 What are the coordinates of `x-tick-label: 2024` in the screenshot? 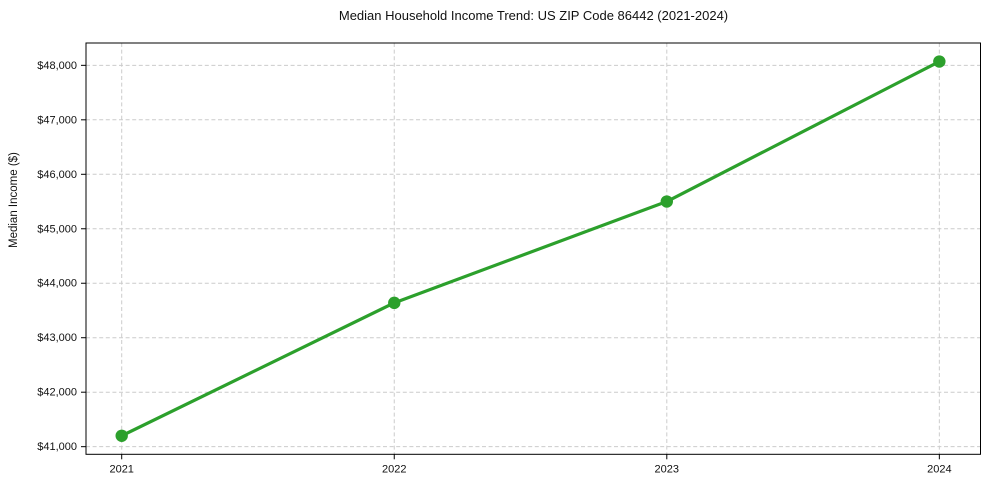 It's located at (939, 469).